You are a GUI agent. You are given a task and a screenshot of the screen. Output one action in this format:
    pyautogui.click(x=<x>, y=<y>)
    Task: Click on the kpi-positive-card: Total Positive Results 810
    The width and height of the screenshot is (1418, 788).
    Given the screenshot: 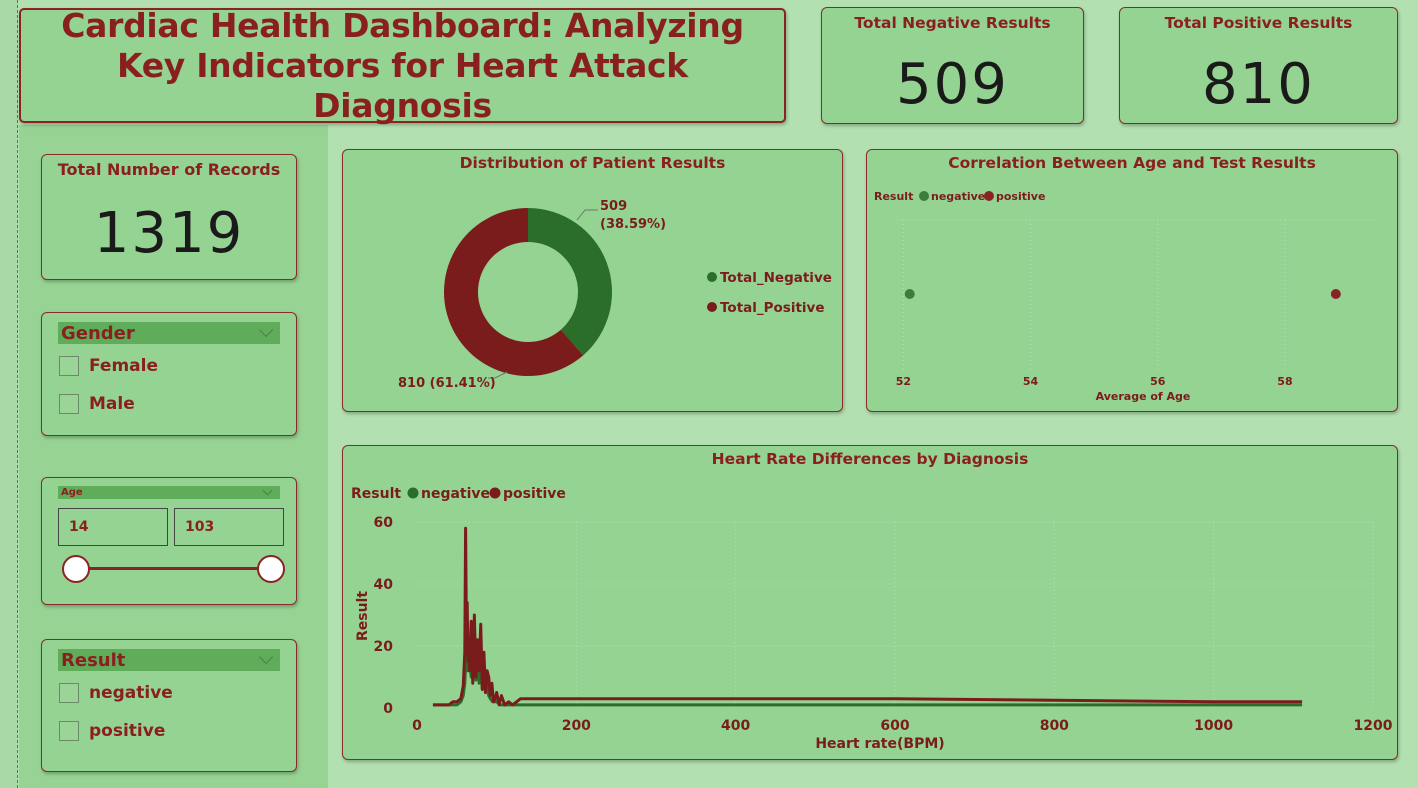 What is the action you would take?
    pyautogui.click(x=1258, y=65)
    